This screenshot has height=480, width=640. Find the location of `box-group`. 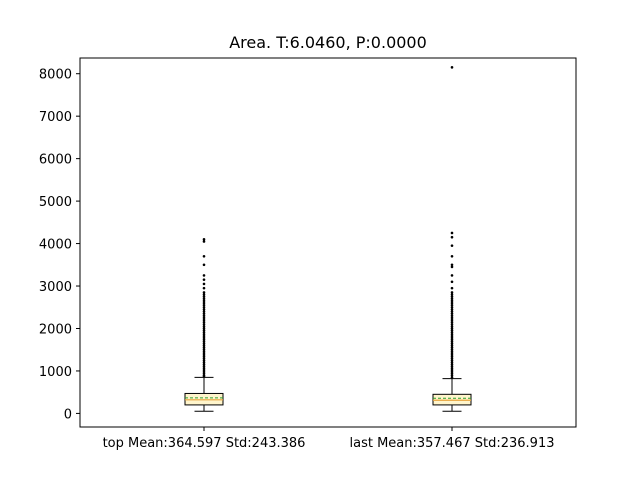

box-group is located at coordinates (204, 325).